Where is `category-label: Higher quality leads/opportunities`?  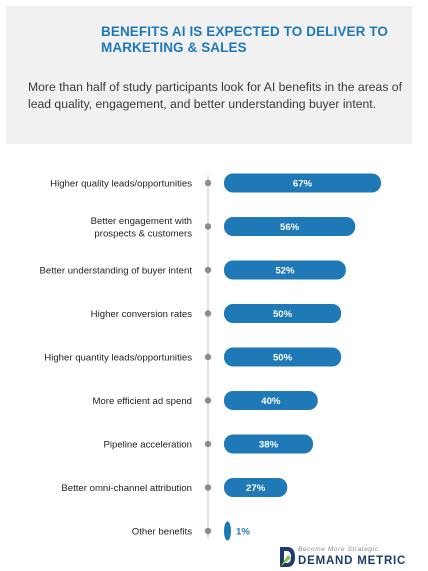
category-label: Higher quality leads/opportunities is located at coordinates (121, 184).